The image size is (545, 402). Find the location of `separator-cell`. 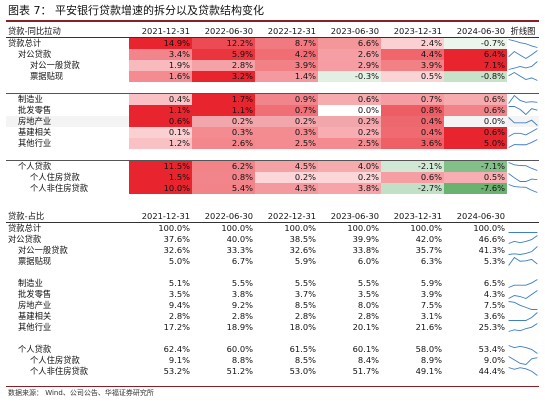

separator-cell is located at coordinates (272, 88).